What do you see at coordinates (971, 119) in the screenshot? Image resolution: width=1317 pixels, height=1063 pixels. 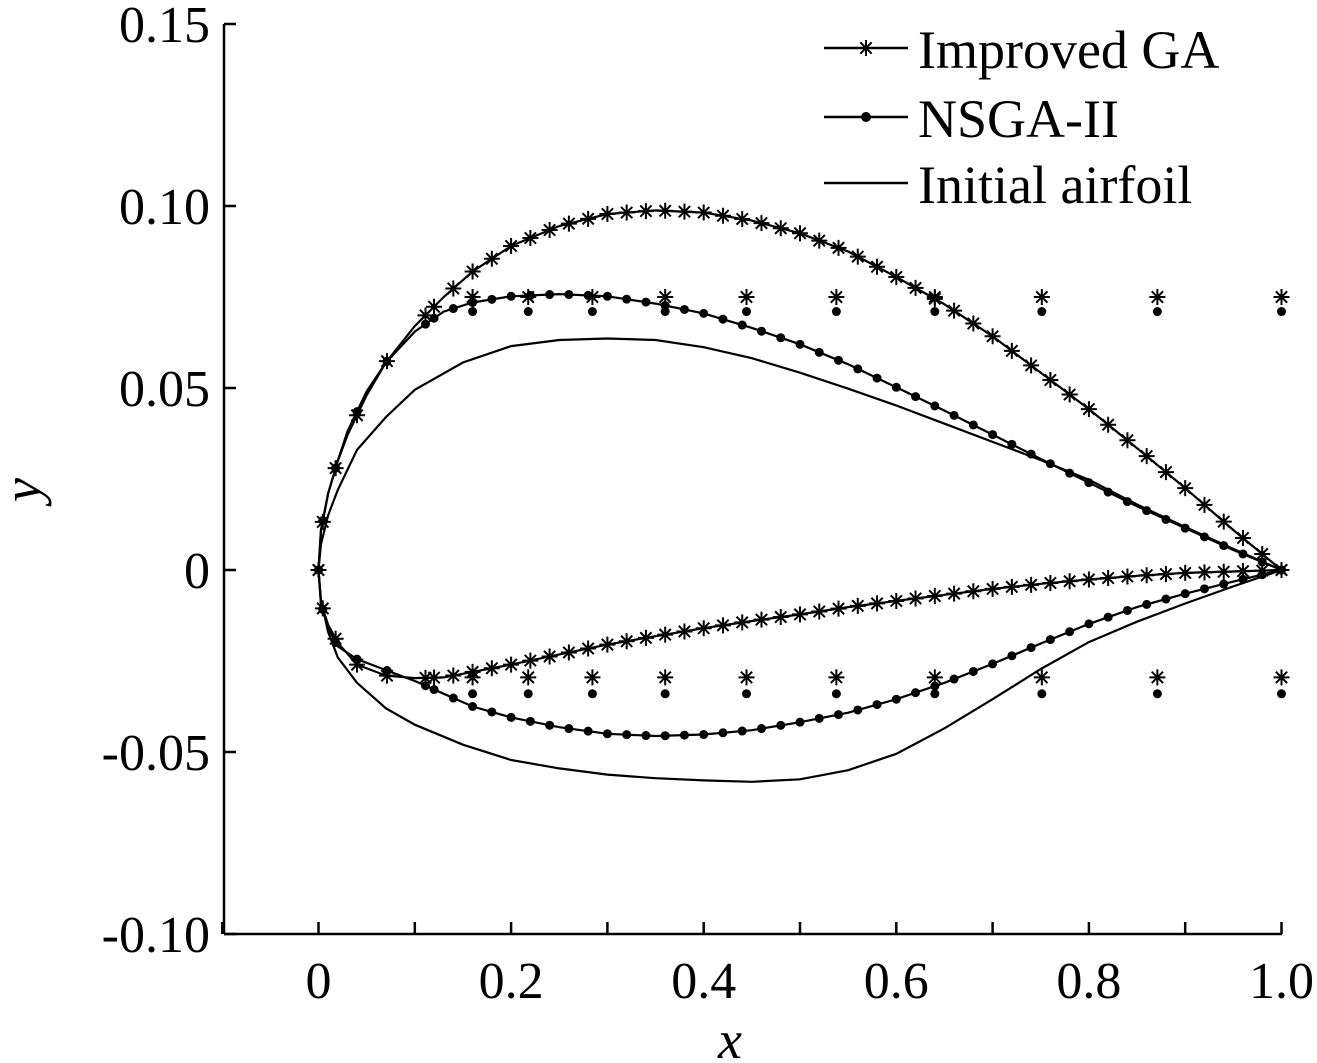 I see `legend-entry-nsga-ii: NSGA-II` at bounding box center [971, 119].